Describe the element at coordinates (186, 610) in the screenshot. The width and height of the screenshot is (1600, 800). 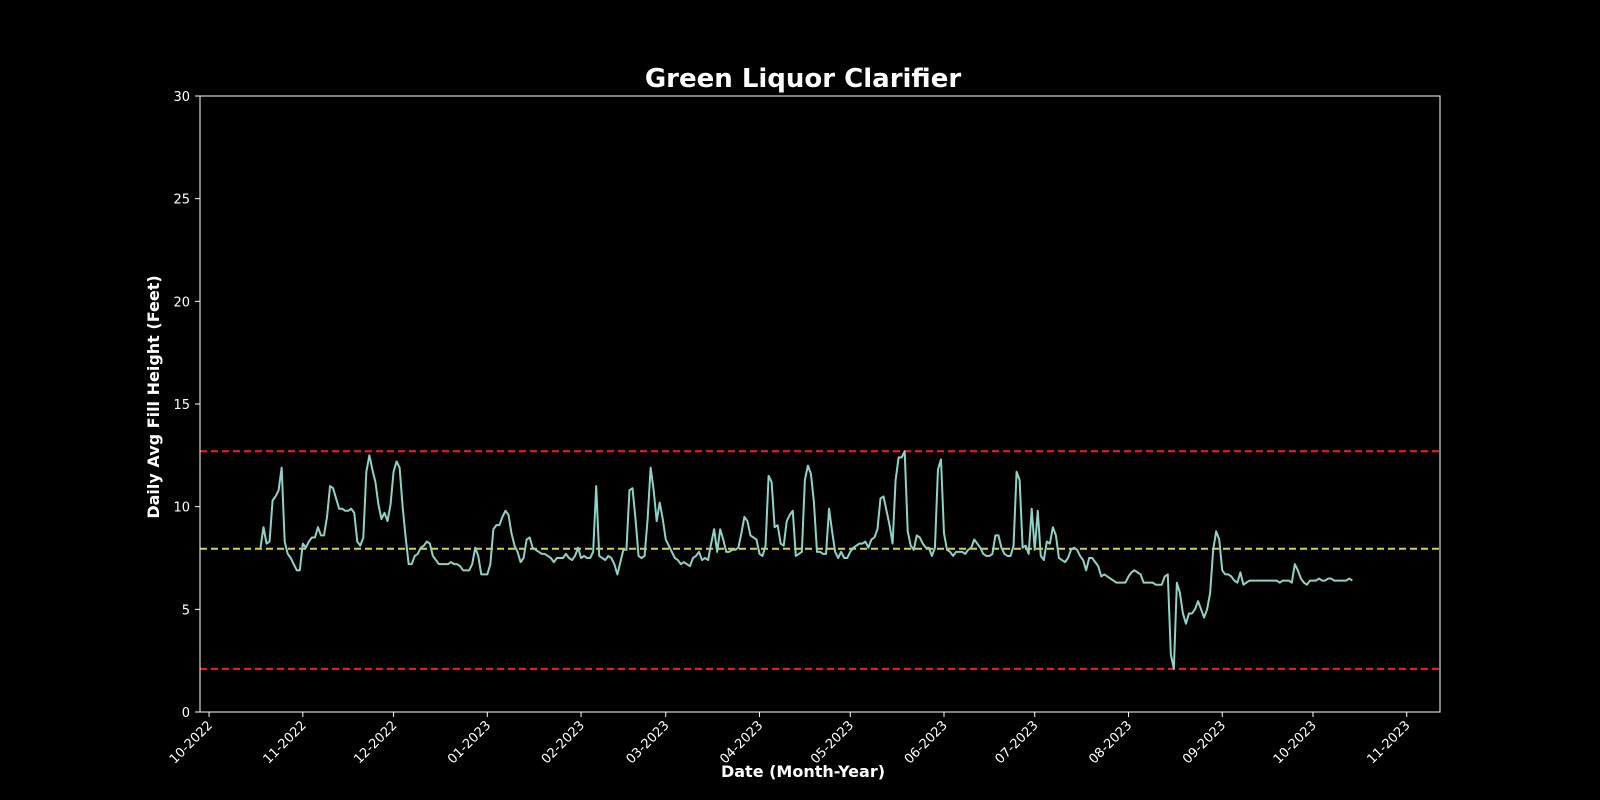
I see `y-tick-label: 5` at that location.